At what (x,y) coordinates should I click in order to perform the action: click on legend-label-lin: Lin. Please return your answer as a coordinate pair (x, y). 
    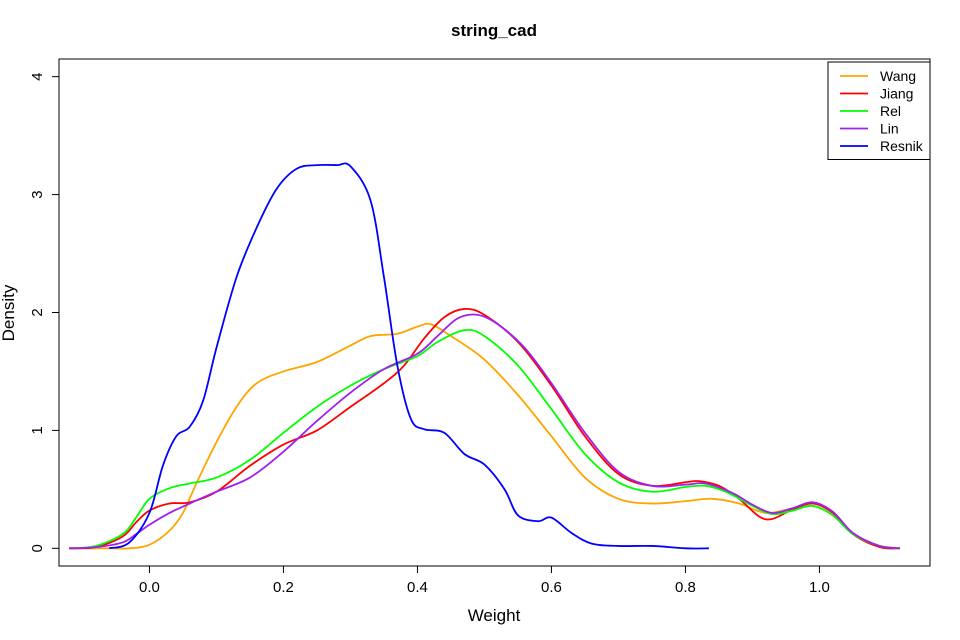
    Looking at the image, I should click on (889, 129).